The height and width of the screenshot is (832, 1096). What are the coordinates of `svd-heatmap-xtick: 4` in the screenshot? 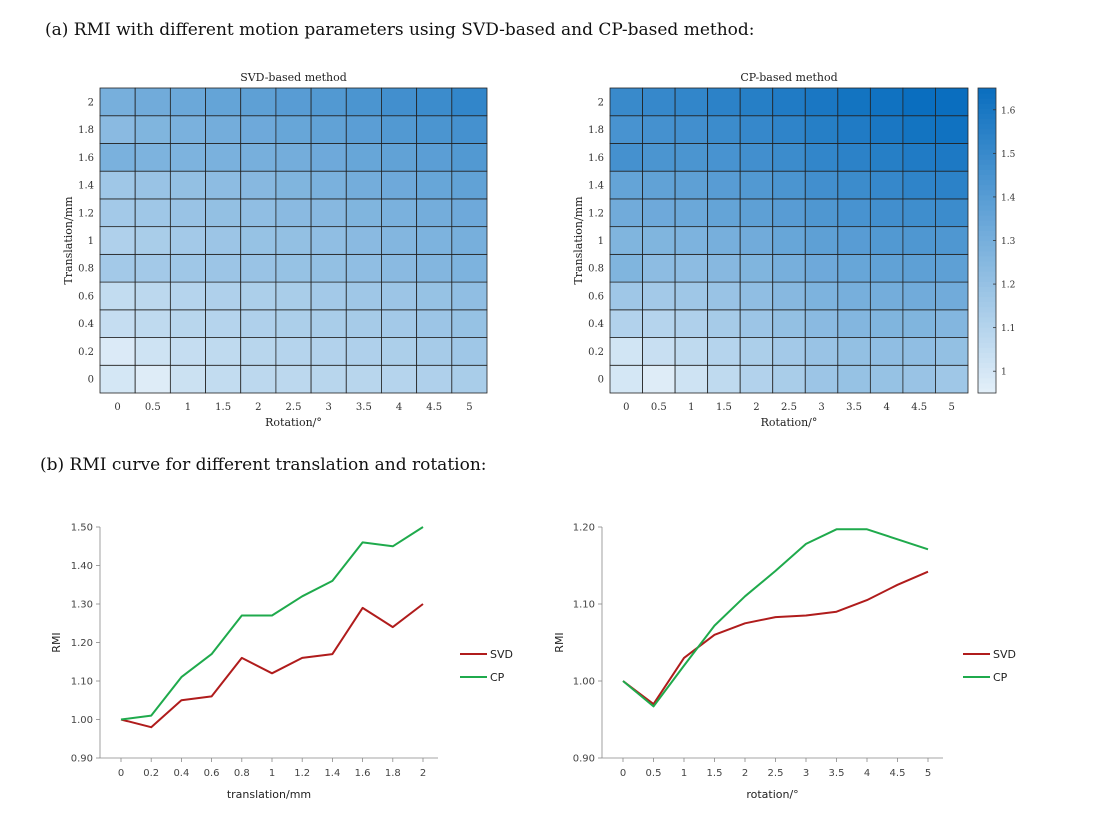 It's located at (399, 407).